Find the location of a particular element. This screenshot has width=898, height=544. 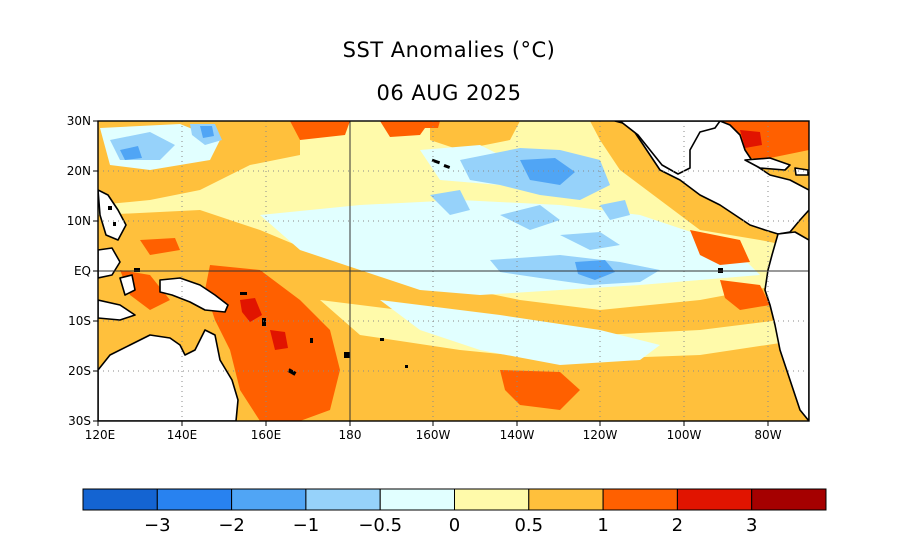

lon-label: 180 is located at coordinates (350, 435).